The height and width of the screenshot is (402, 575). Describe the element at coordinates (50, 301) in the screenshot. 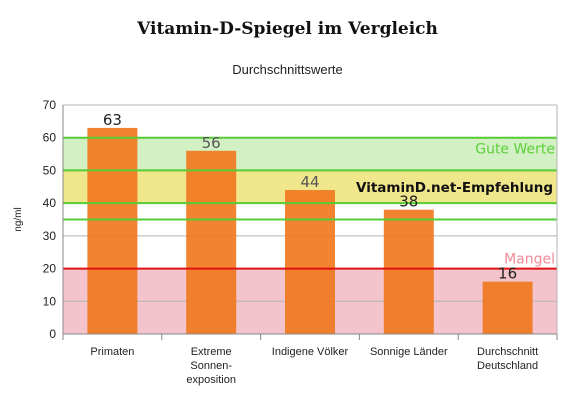

I see `y-tick-label-1: 10` at that location.